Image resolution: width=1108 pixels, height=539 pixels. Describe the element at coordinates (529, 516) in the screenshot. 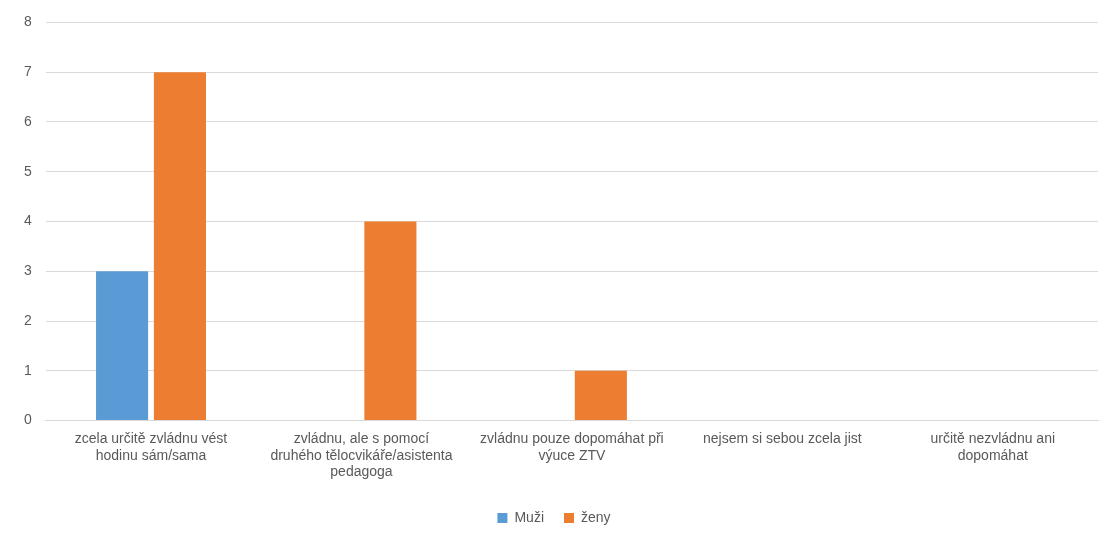

I see `legend-label: Muži` at that location.